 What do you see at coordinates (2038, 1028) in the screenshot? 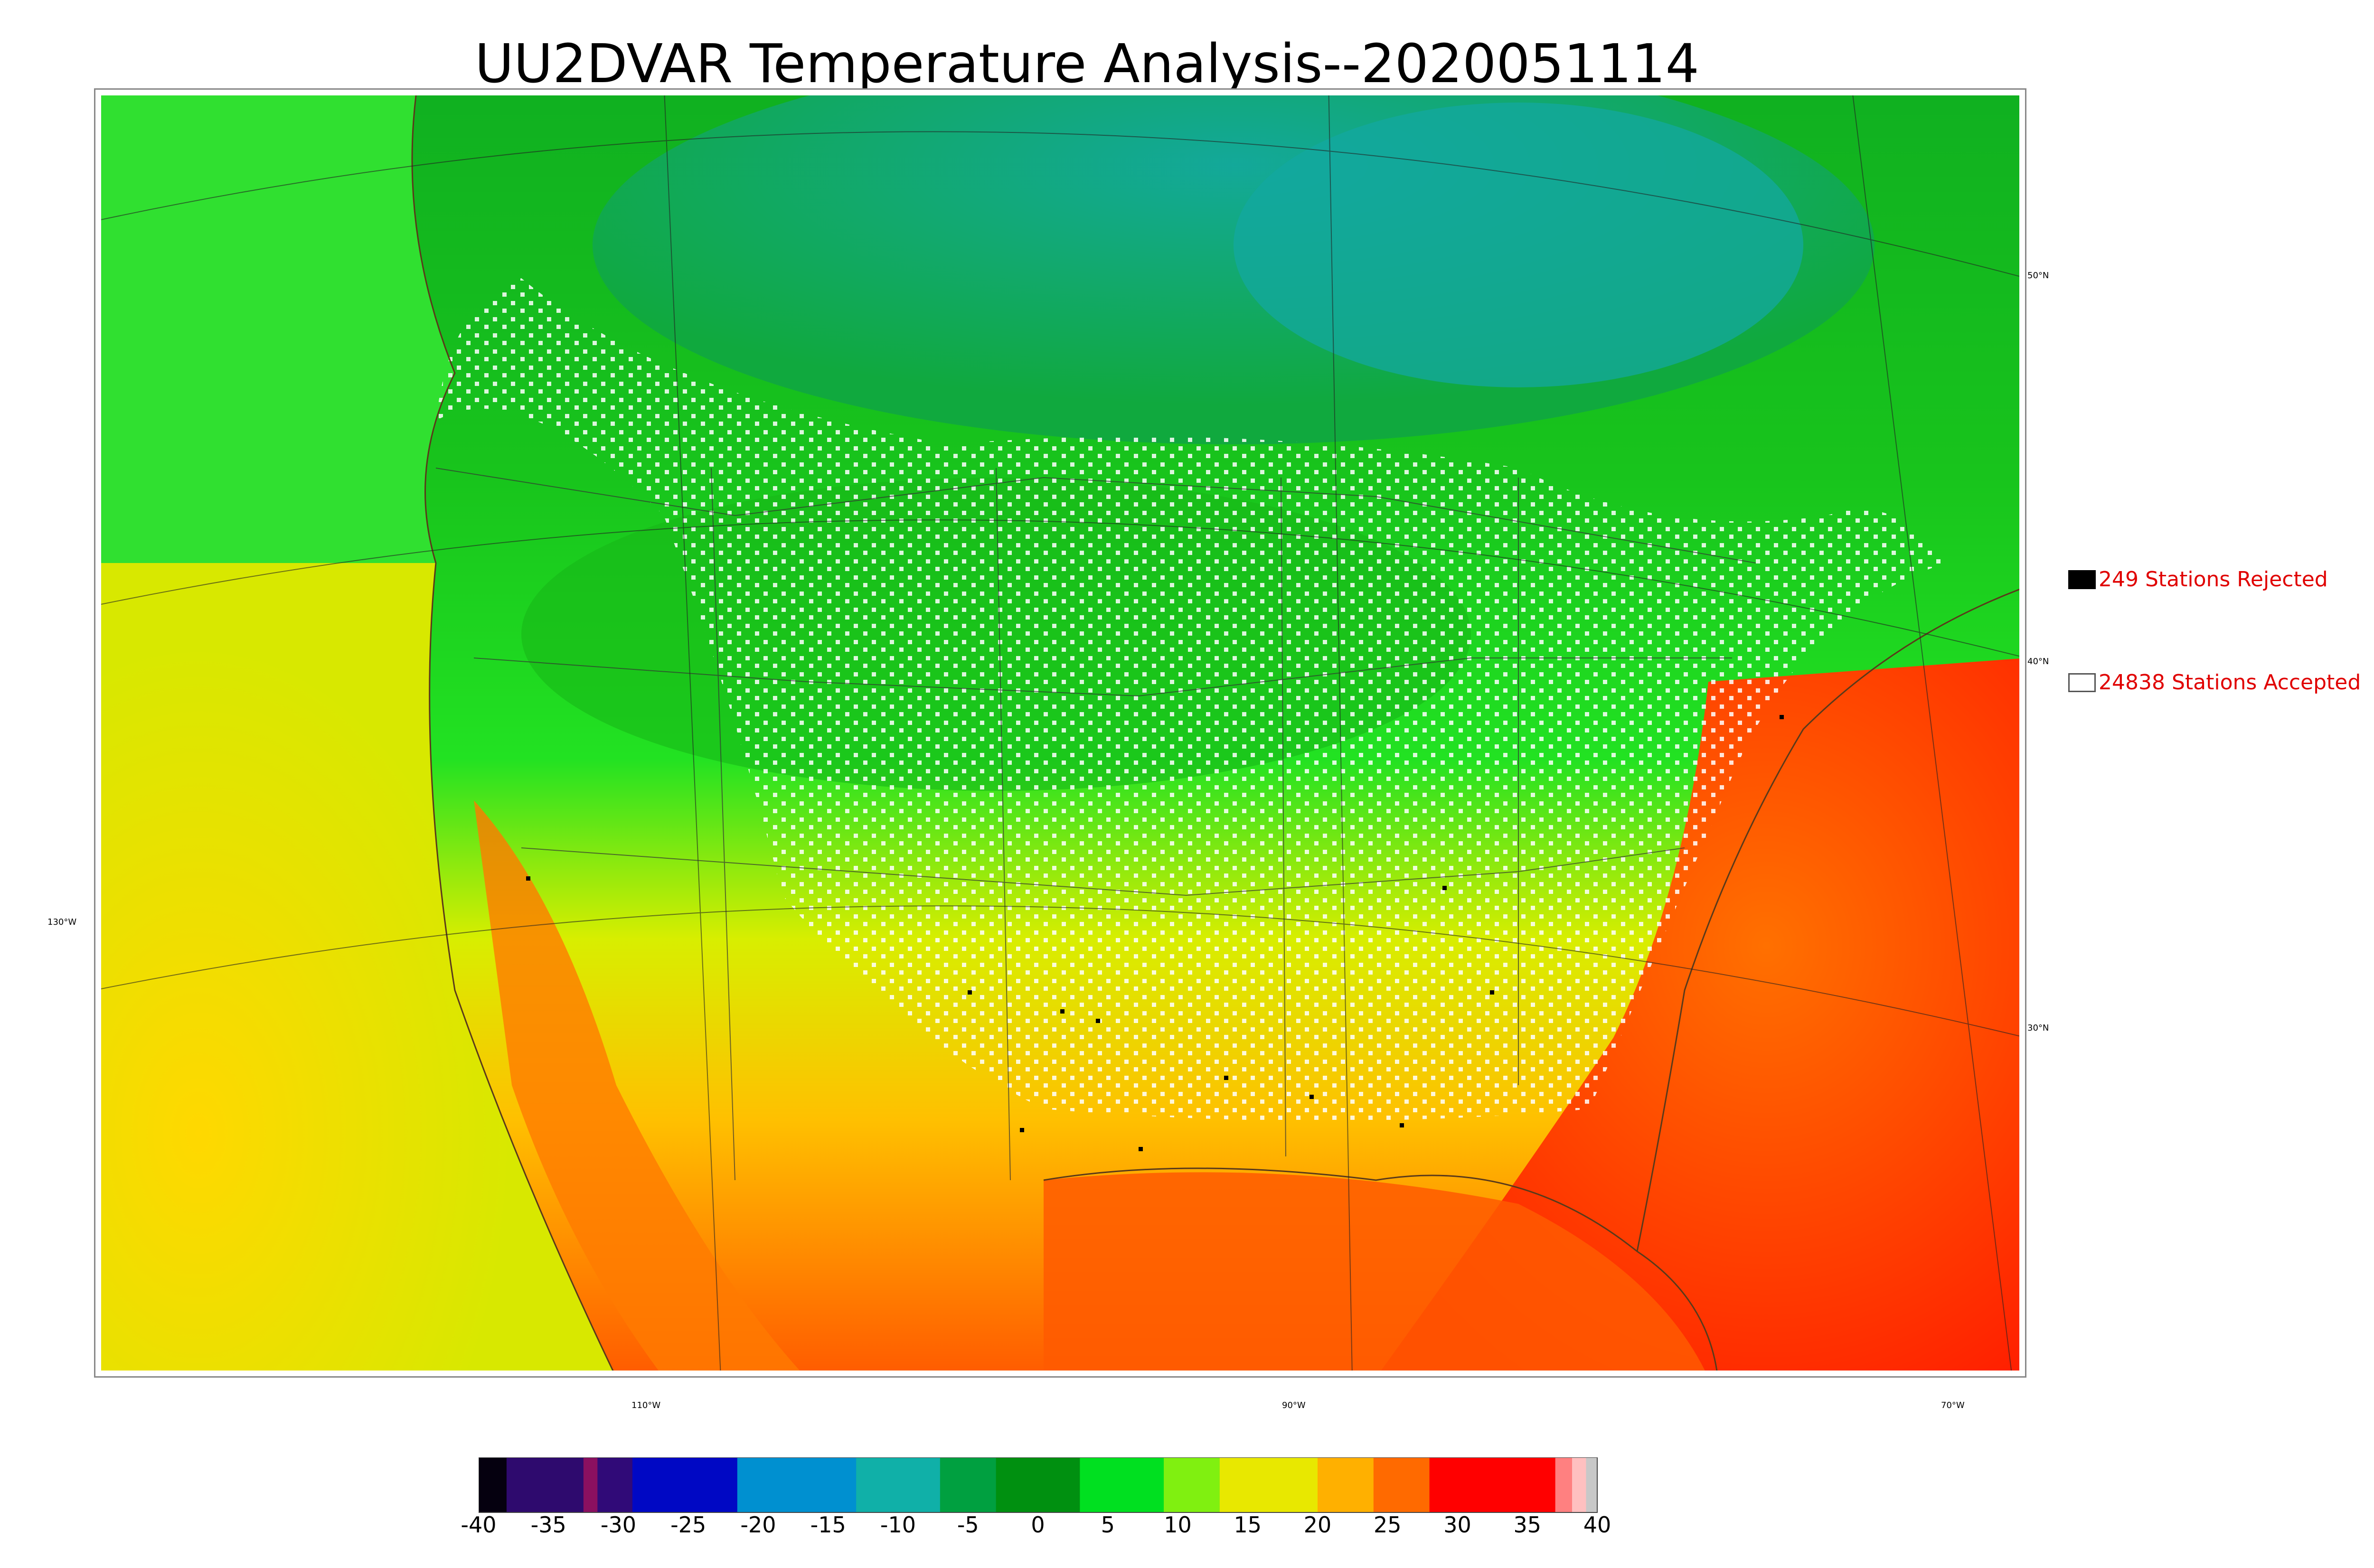
I see `graticule-label-30n: 30°N` at bounding box center [2038, 1028].